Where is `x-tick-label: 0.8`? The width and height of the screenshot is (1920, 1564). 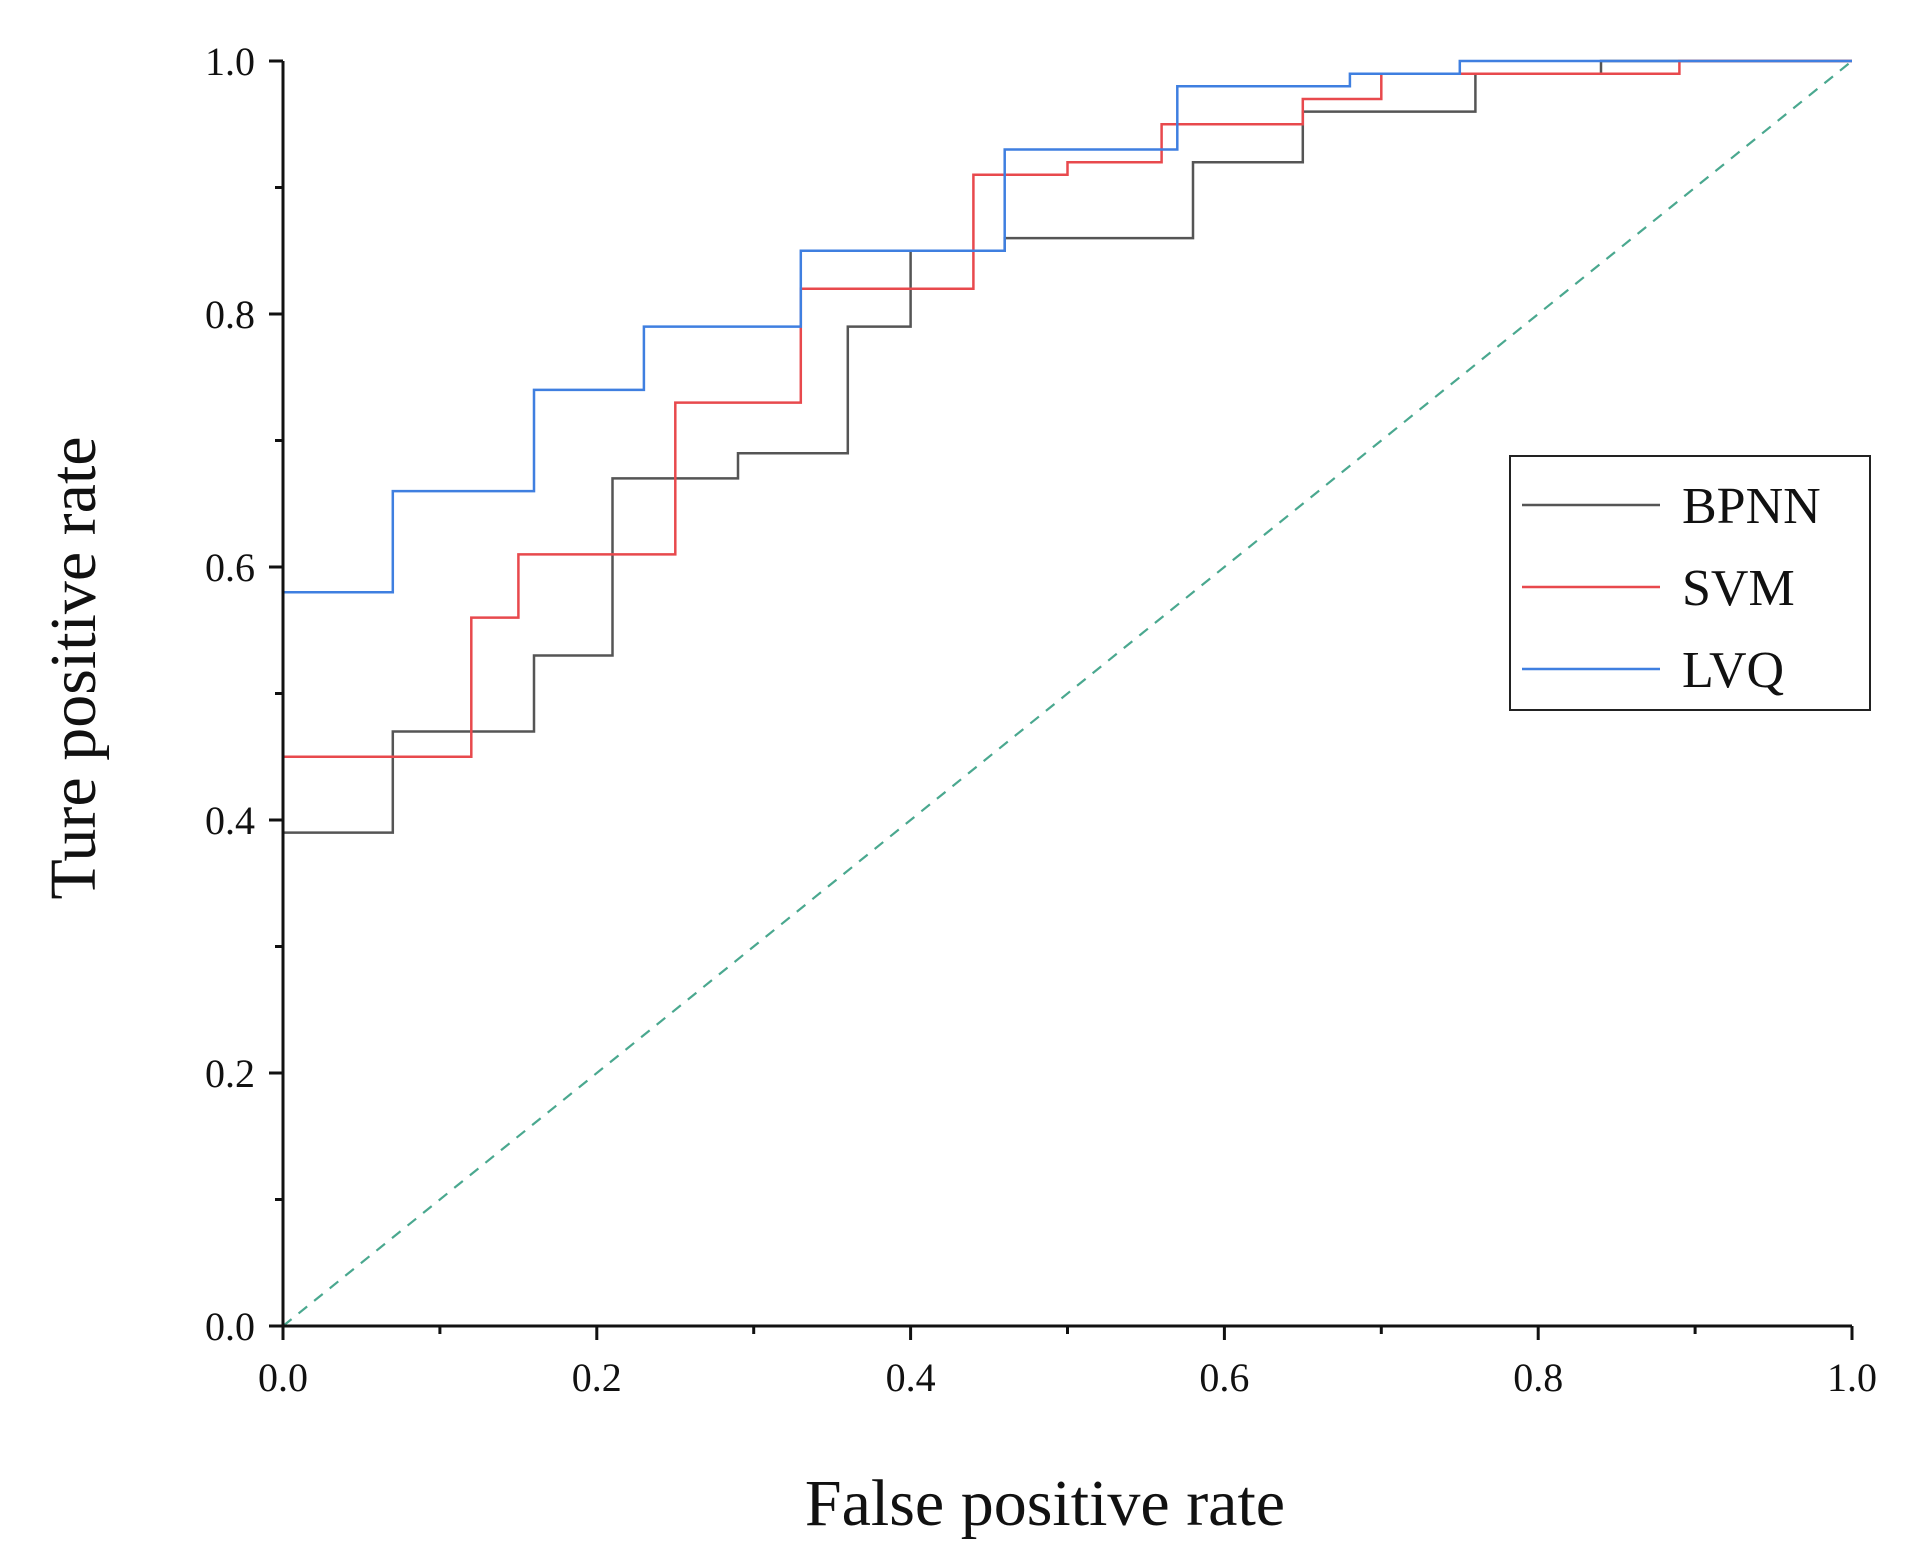
x-tick-label: 0.8 is located at coordinates (1538, 1377).